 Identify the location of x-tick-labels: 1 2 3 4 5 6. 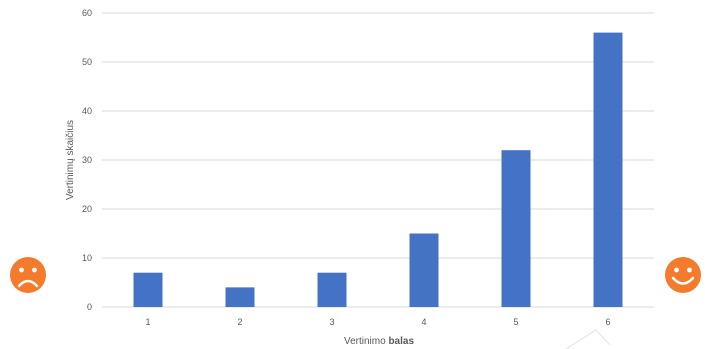
(377, 322).